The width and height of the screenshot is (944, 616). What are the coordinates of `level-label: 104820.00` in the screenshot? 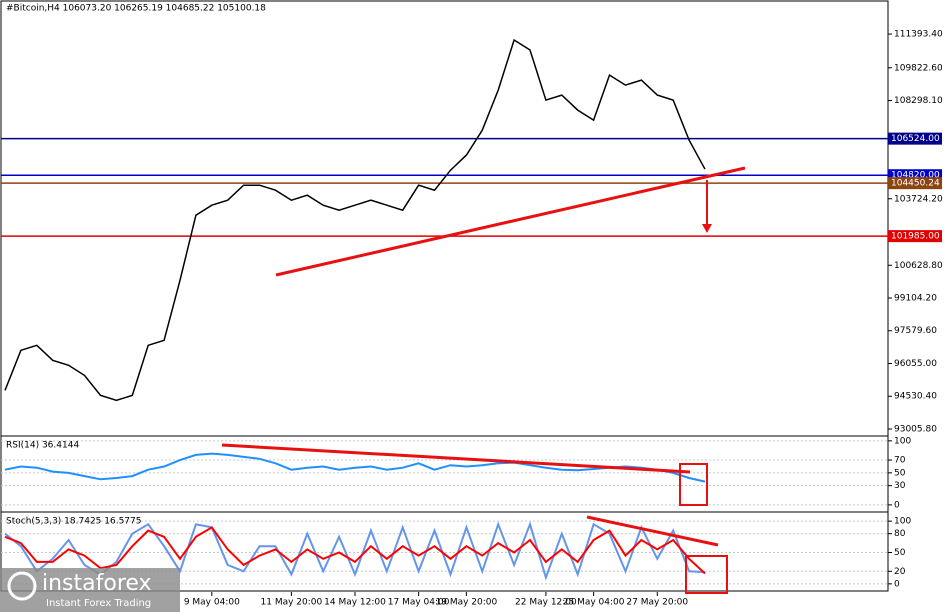 It's located at (915, 176).